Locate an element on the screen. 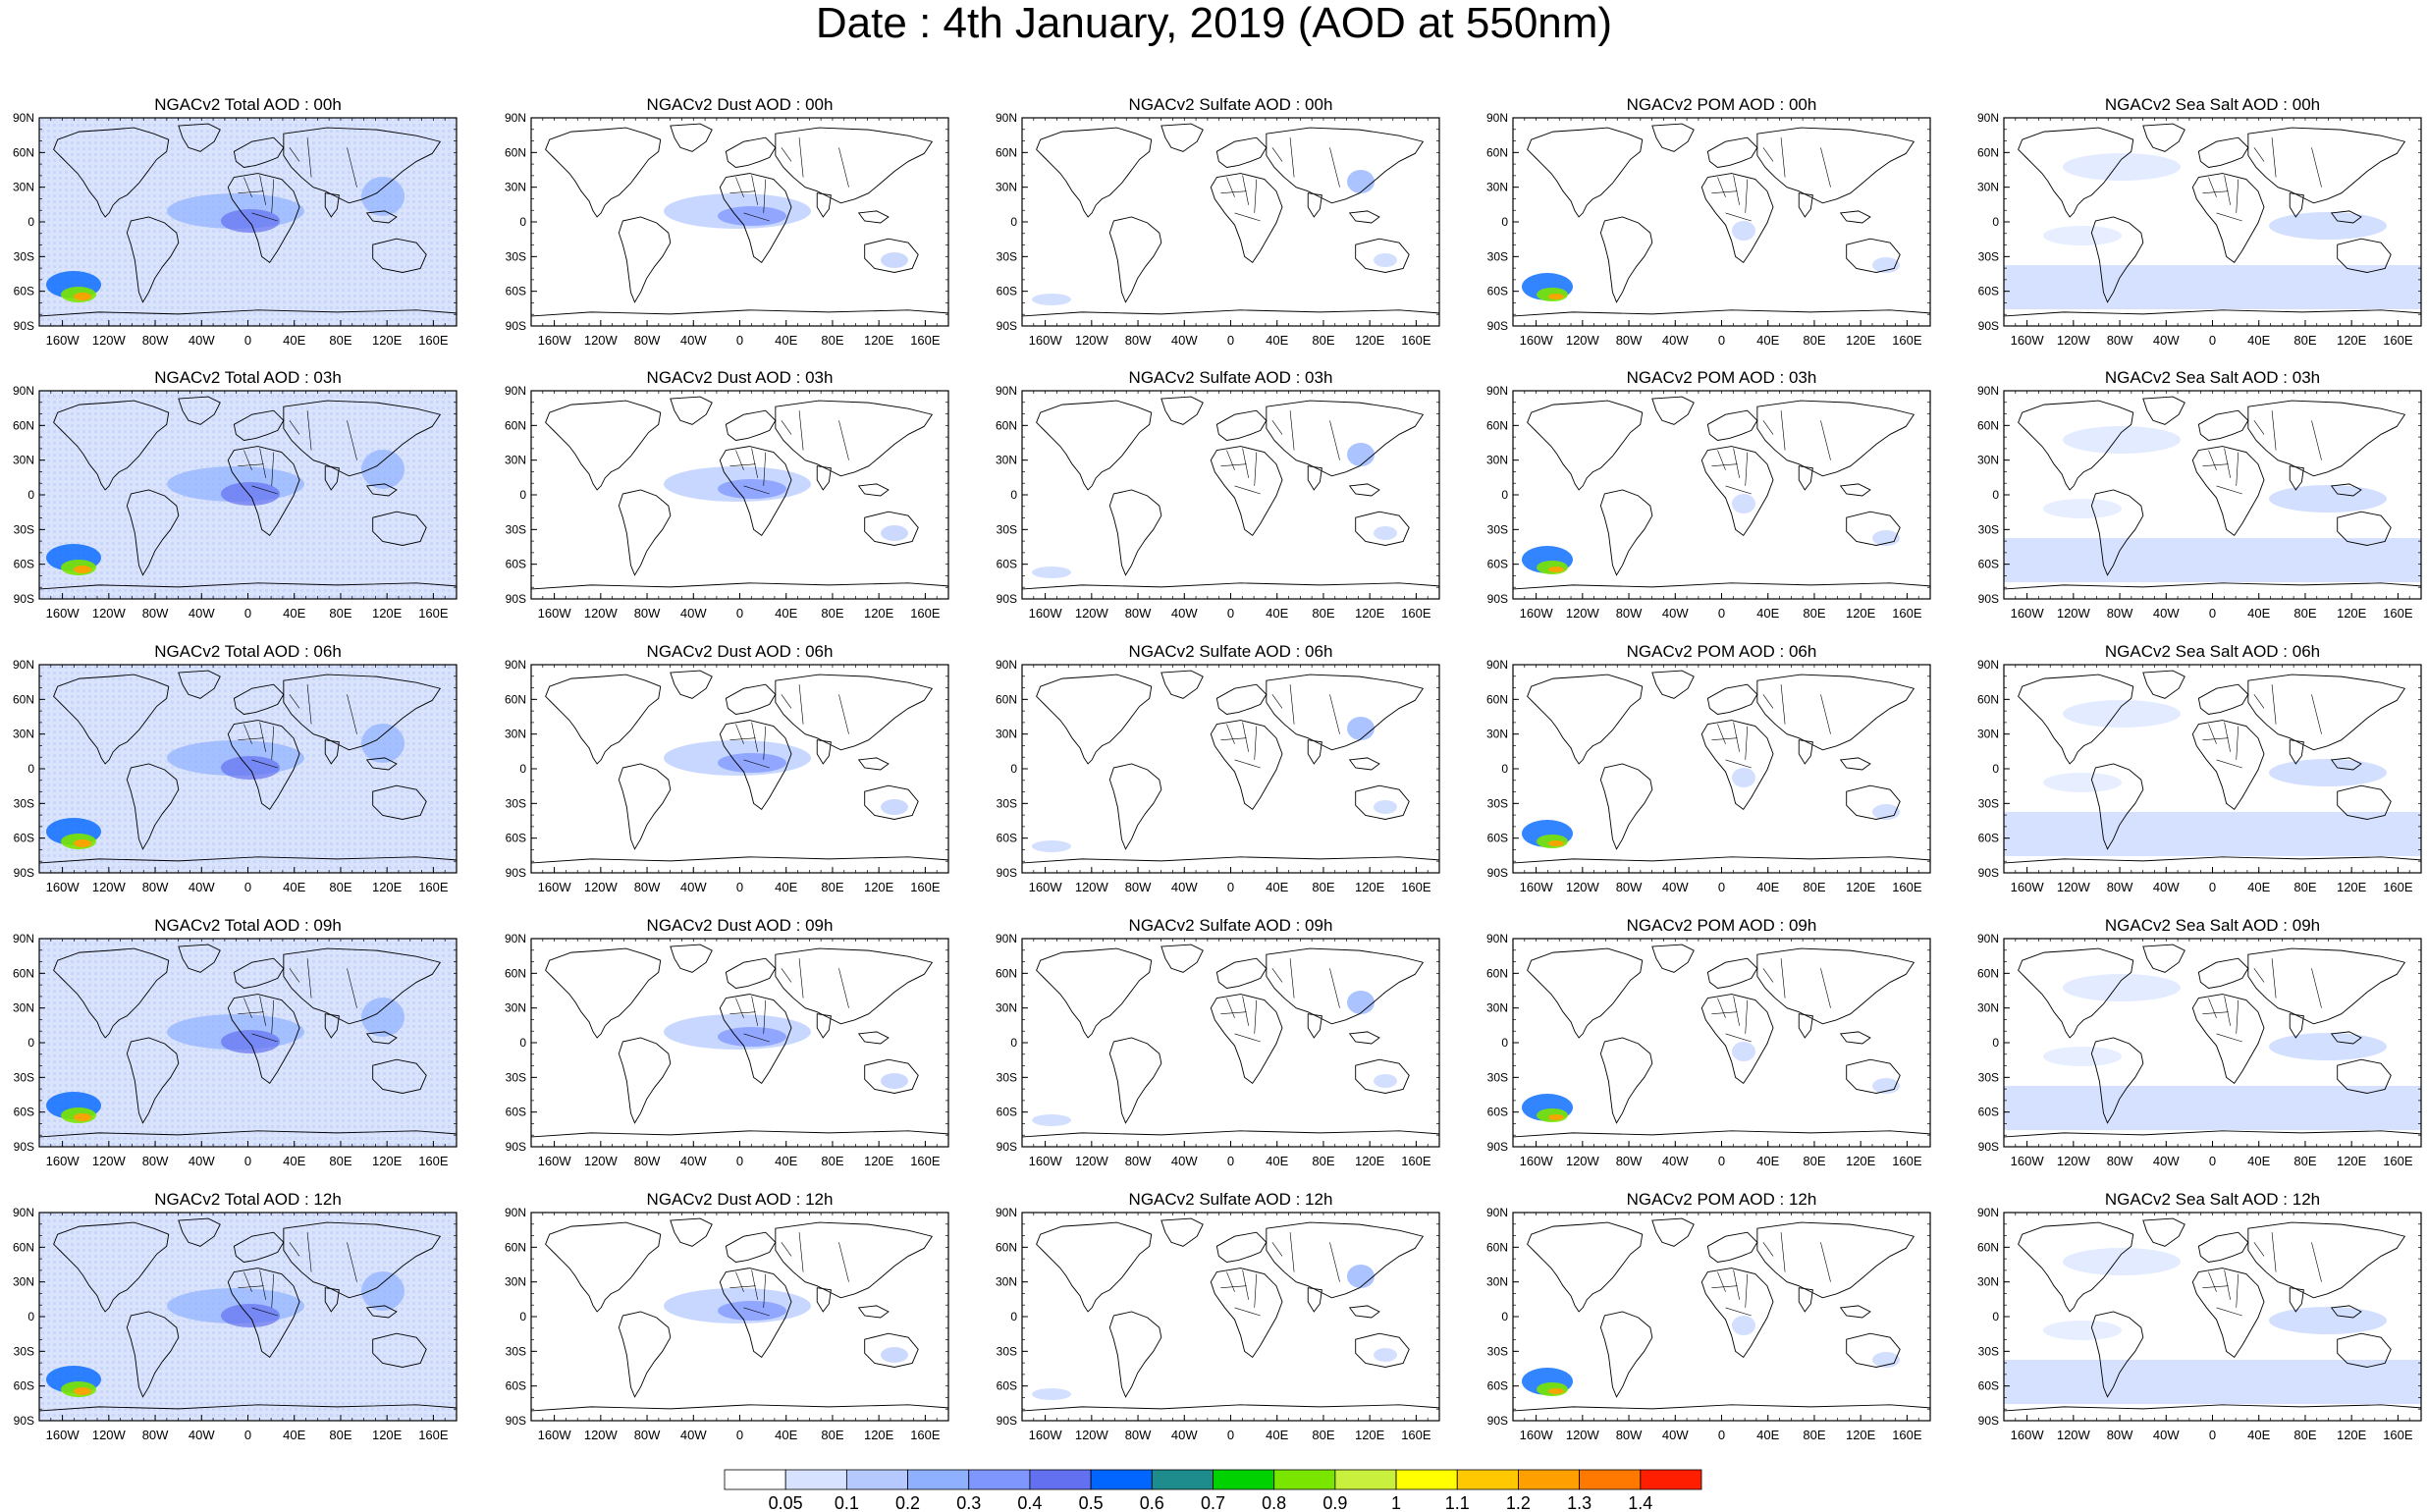 The image size is (2428, 1512). coastline is located at coordinates (739, 767).